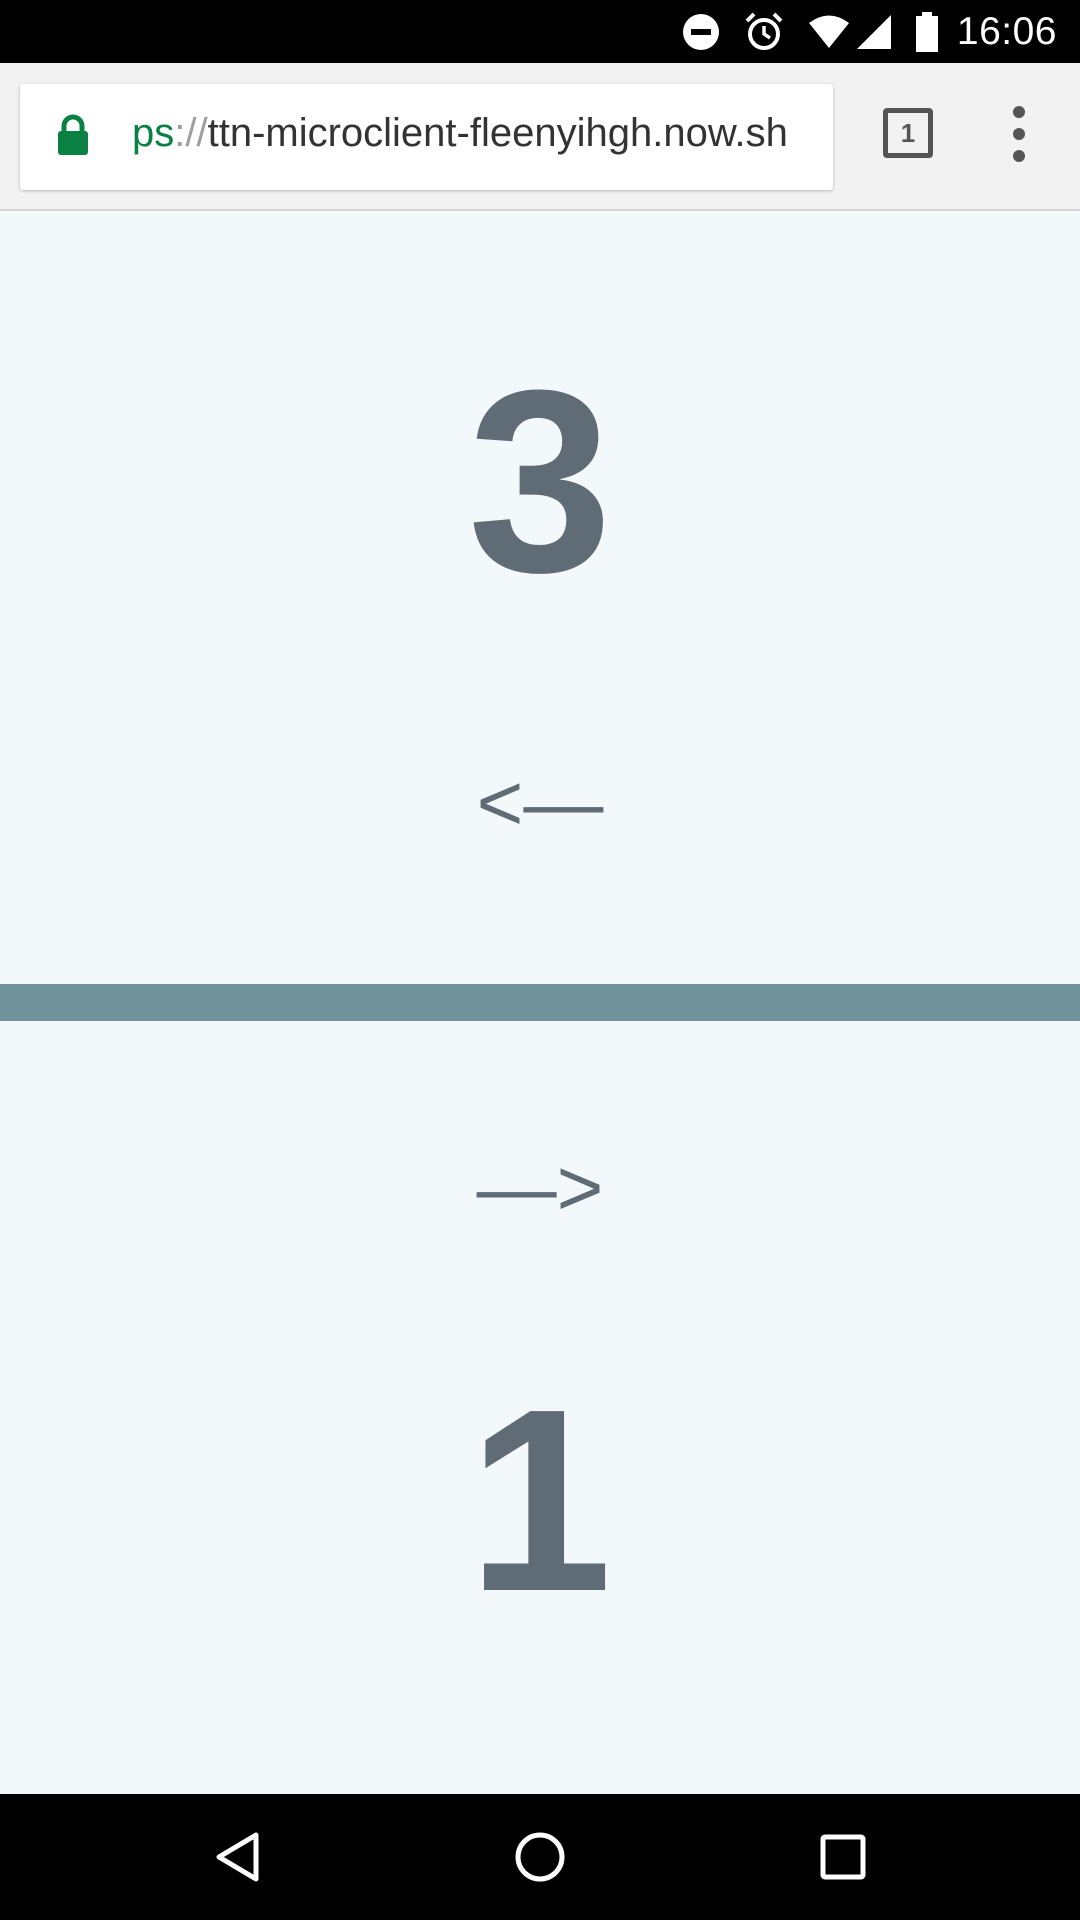 The height and width of the screenshot is (1920, 1080). What do you see at coordinates (764, 31) in the screenshot?
I see `alarm-icon` at bounding box center [764, 31].